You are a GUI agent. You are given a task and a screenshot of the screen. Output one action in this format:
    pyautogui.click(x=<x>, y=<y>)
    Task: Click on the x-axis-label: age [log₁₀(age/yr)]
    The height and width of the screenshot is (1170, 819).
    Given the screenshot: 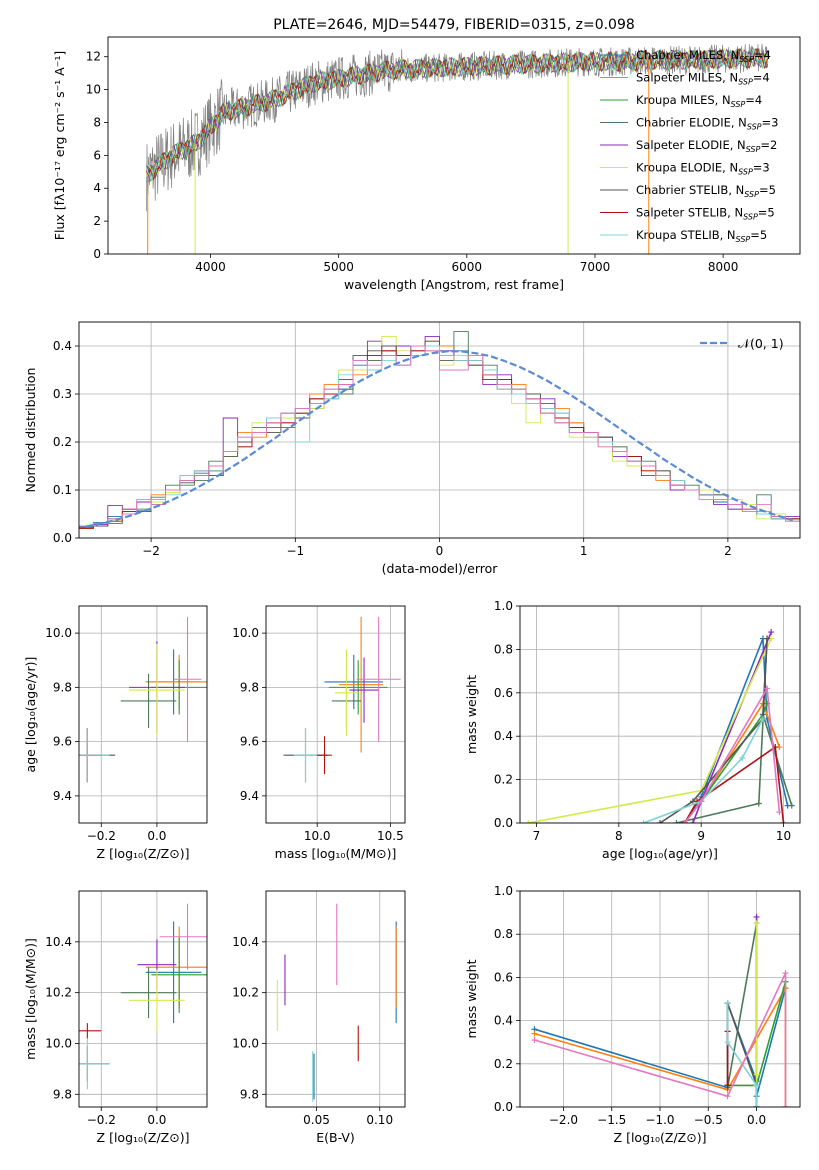 What is the action you would take?
    pyautogui.click(x=660, y=853)
    